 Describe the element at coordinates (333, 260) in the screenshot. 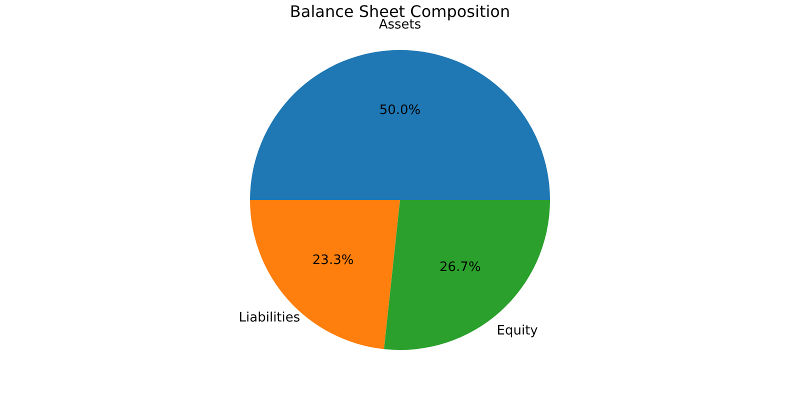

I see `data-label: 23.3%` at that location.